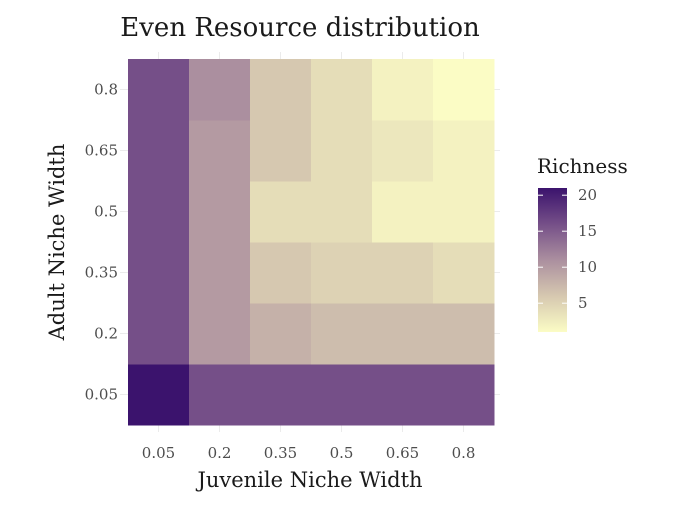 The image size is (690, 505). I want to click on y-tick-label: 0.05, so click(101, 395).